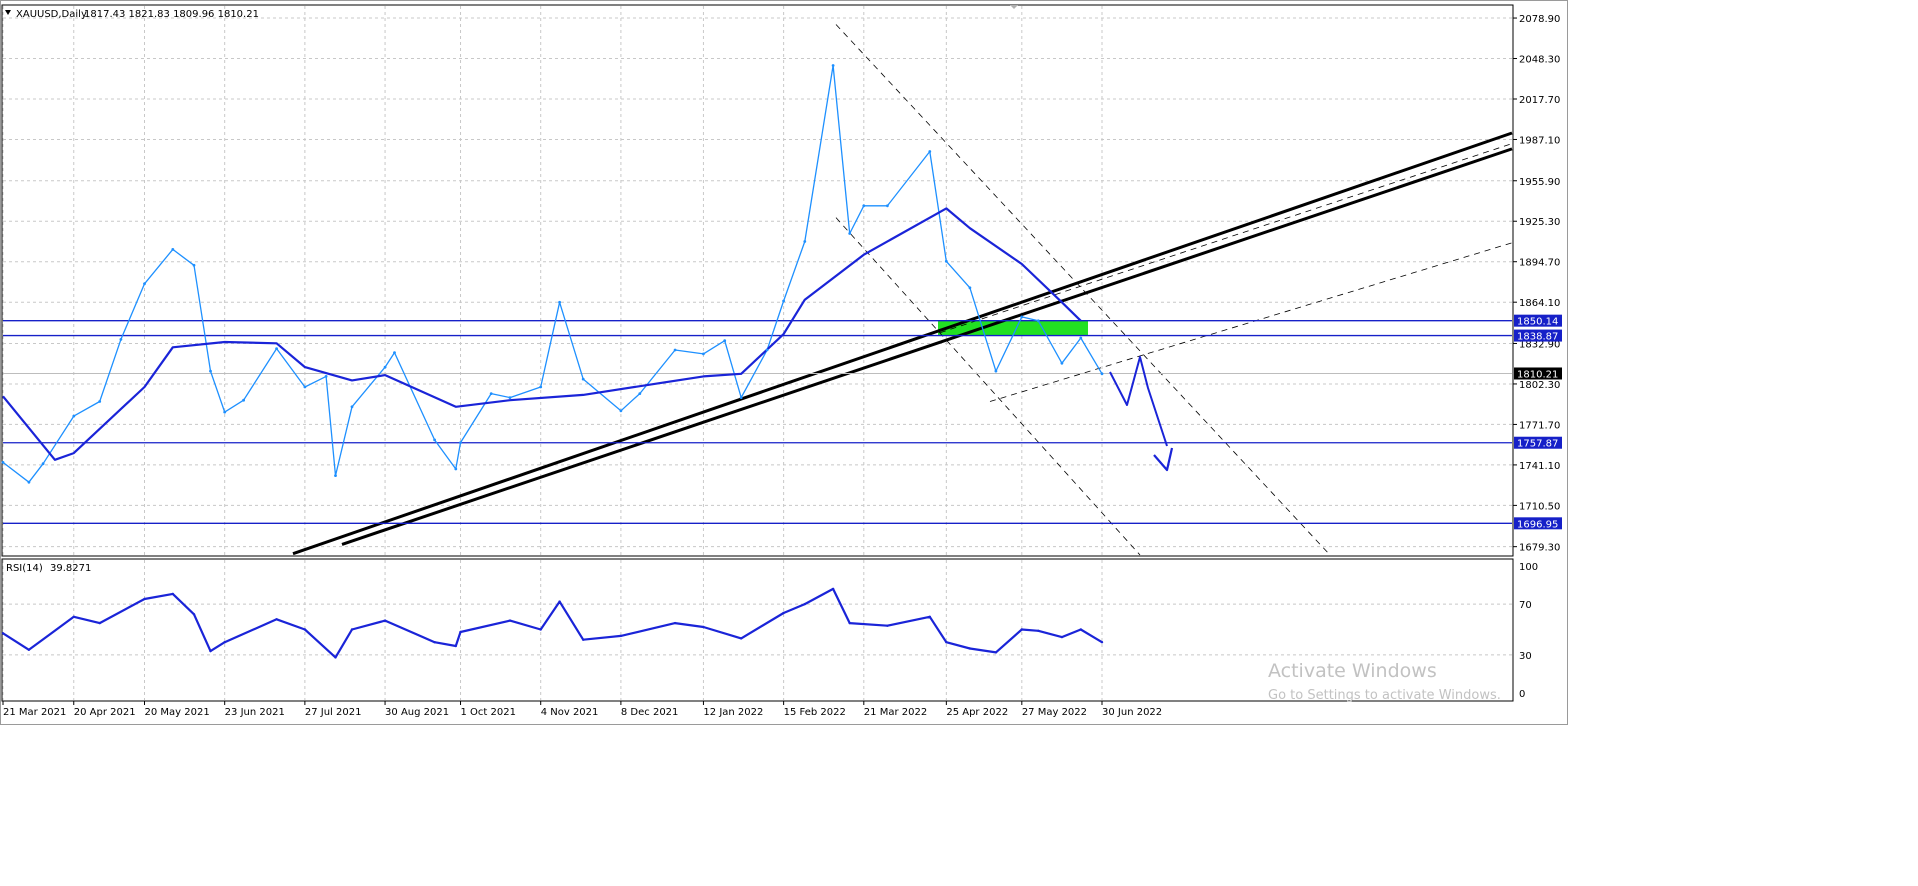 The image size is (1918, 886). I want to click on time-tick-label: 8 Dec 2021, so click(650, 712).